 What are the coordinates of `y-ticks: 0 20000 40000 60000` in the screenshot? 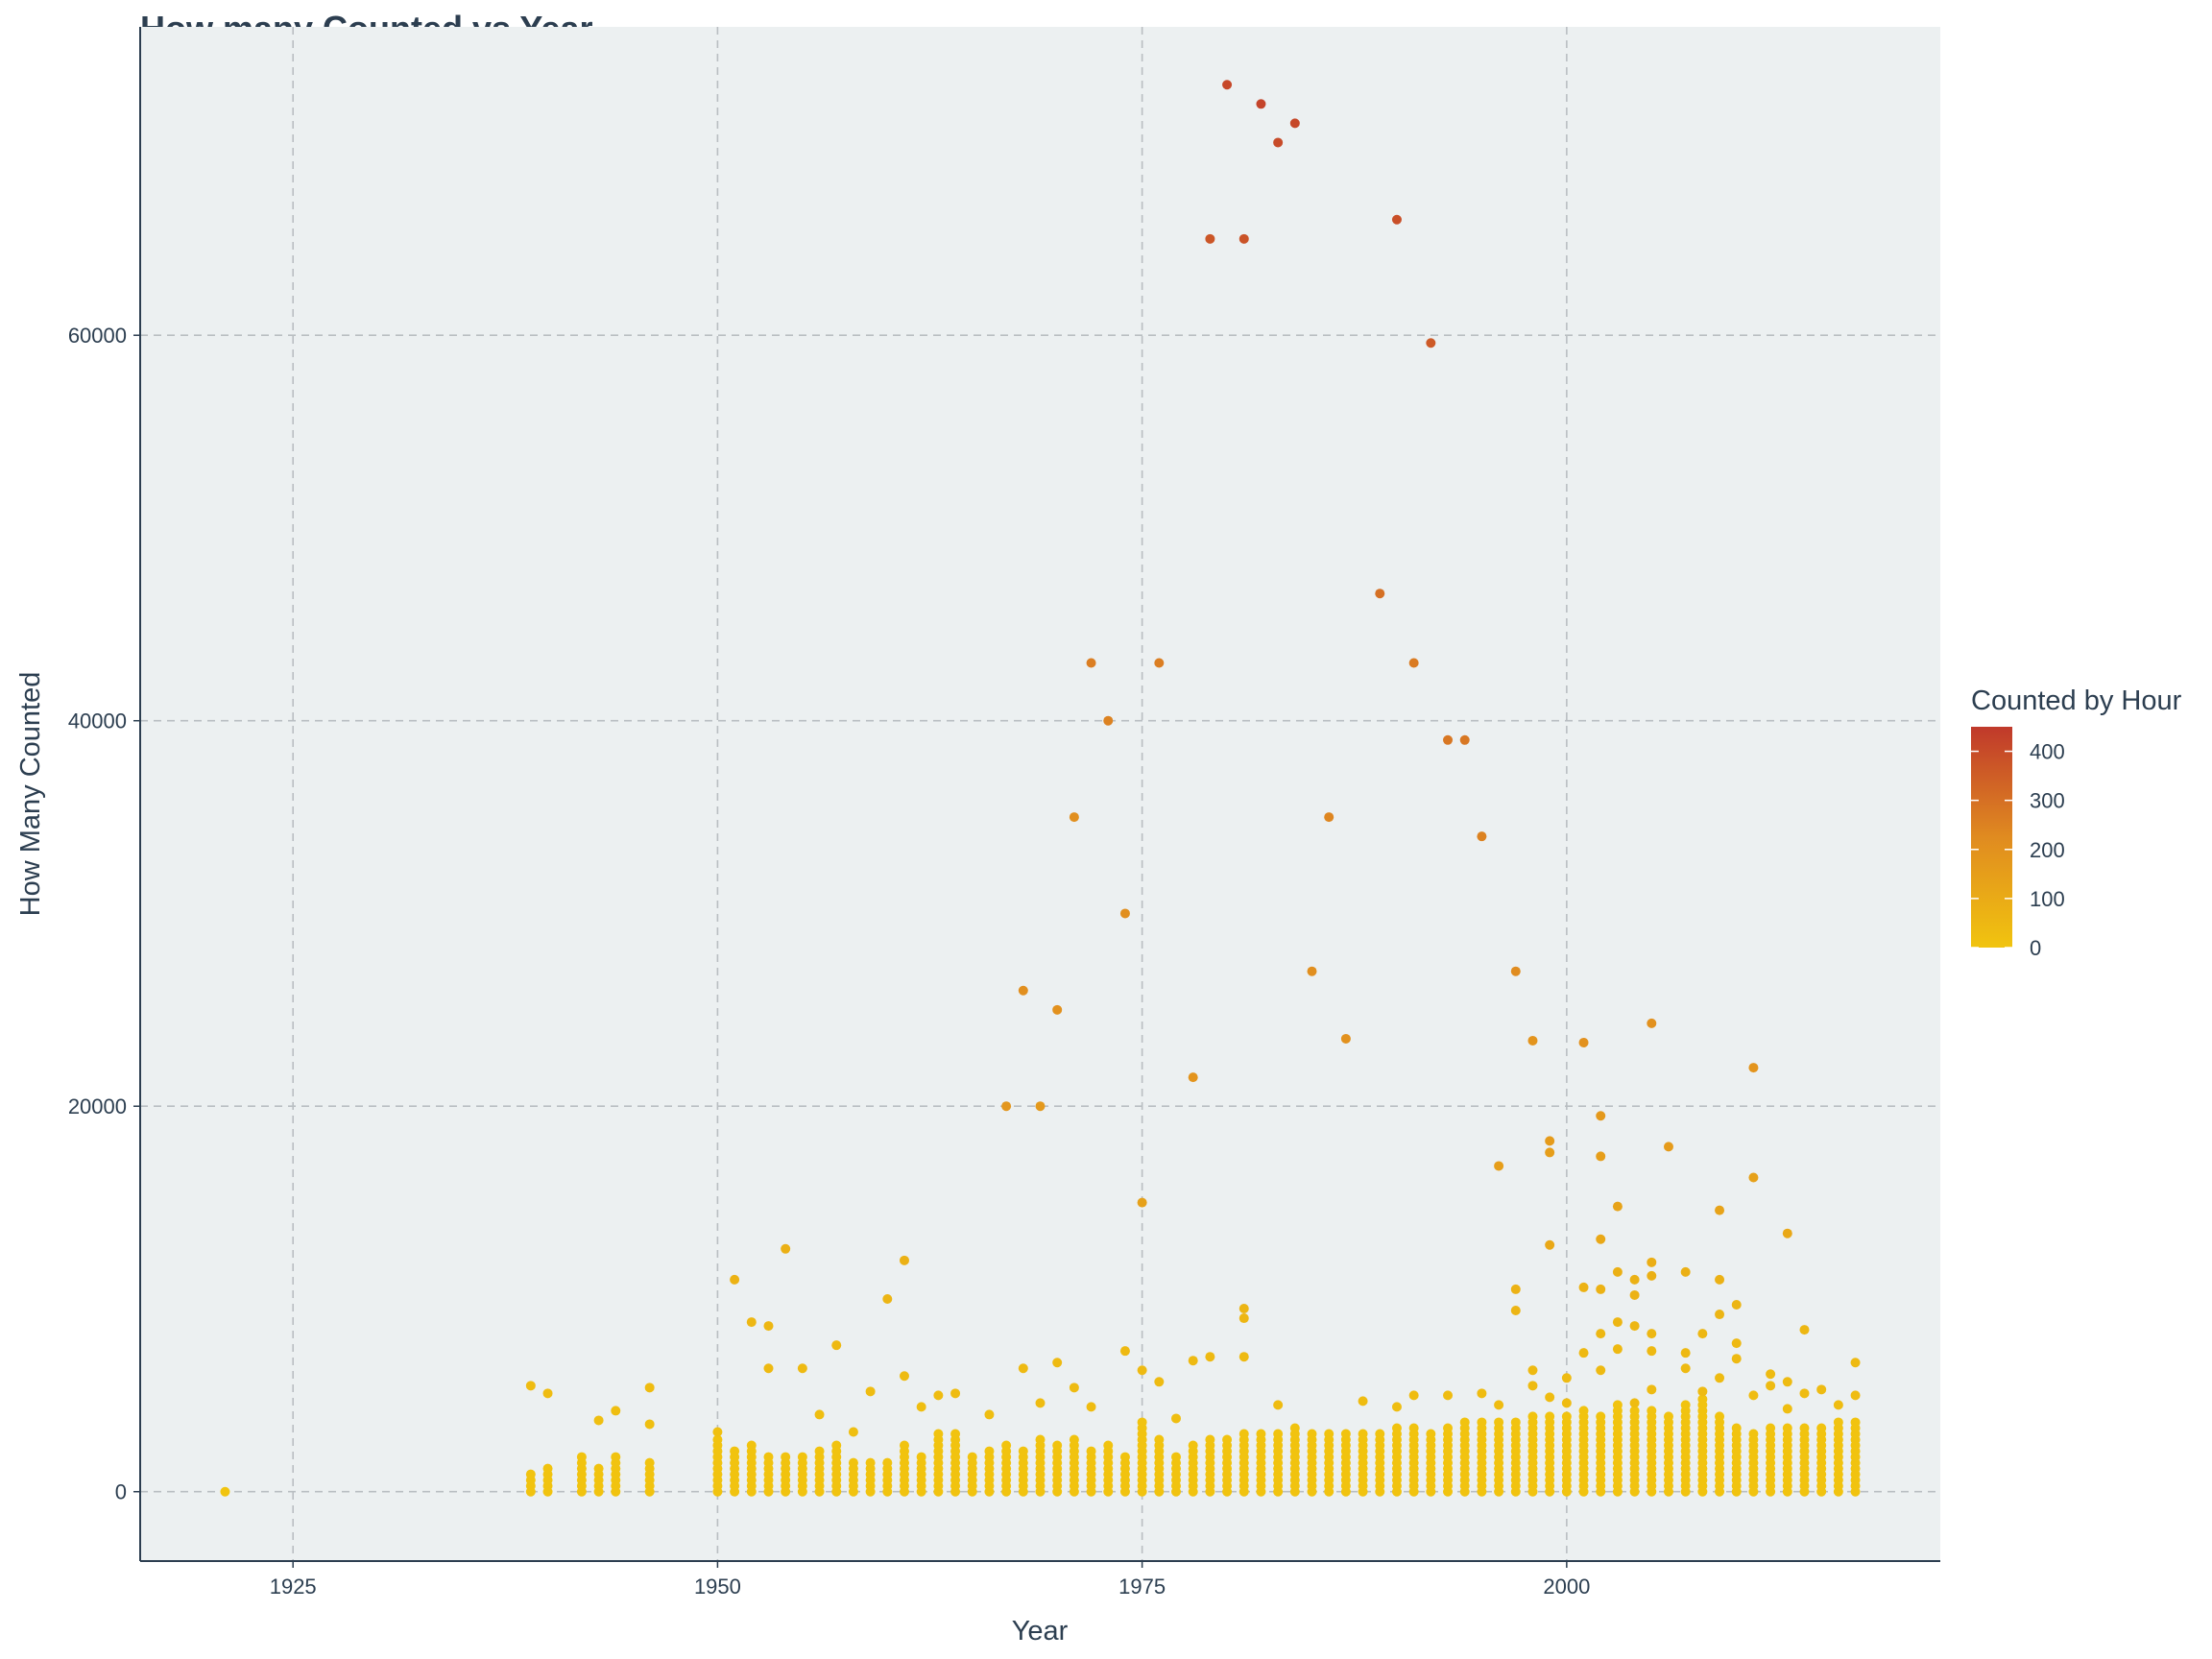 It's located at (104, 914).